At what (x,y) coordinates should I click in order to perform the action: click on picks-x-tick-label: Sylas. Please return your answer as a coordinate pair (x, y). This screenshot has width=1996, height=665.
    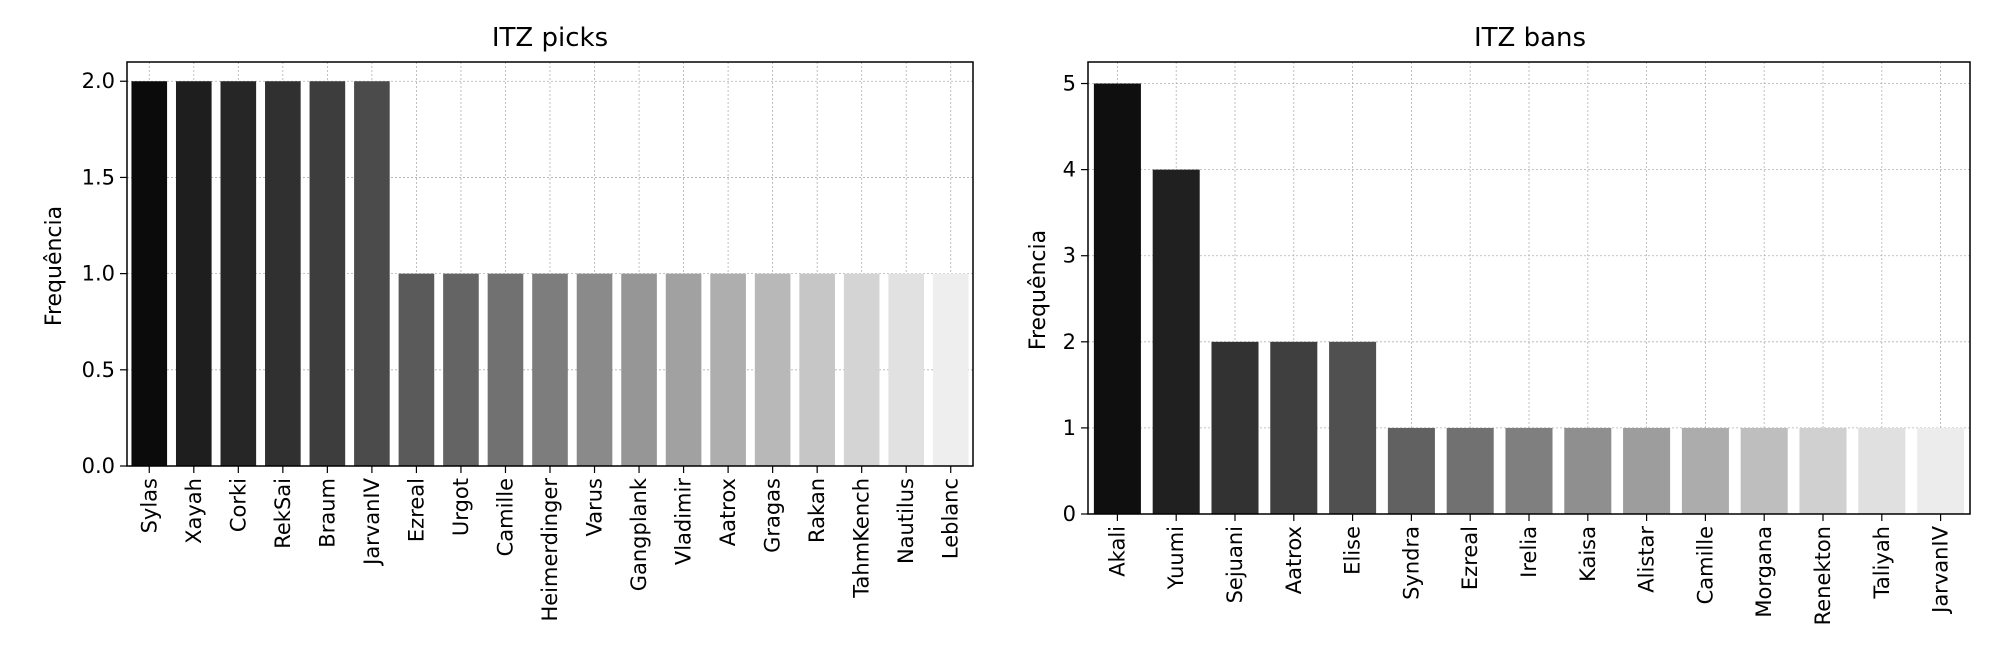
    Looking at the image, I should click on (149, 505).